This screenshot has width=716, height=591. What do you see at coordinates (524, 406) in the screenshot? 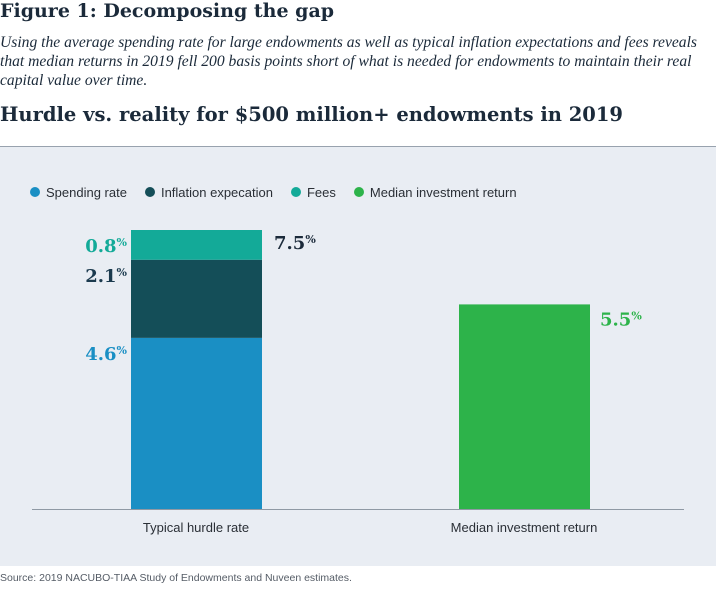
I see `bar-segment-median-investment-return` at bounding box center [524, 406].